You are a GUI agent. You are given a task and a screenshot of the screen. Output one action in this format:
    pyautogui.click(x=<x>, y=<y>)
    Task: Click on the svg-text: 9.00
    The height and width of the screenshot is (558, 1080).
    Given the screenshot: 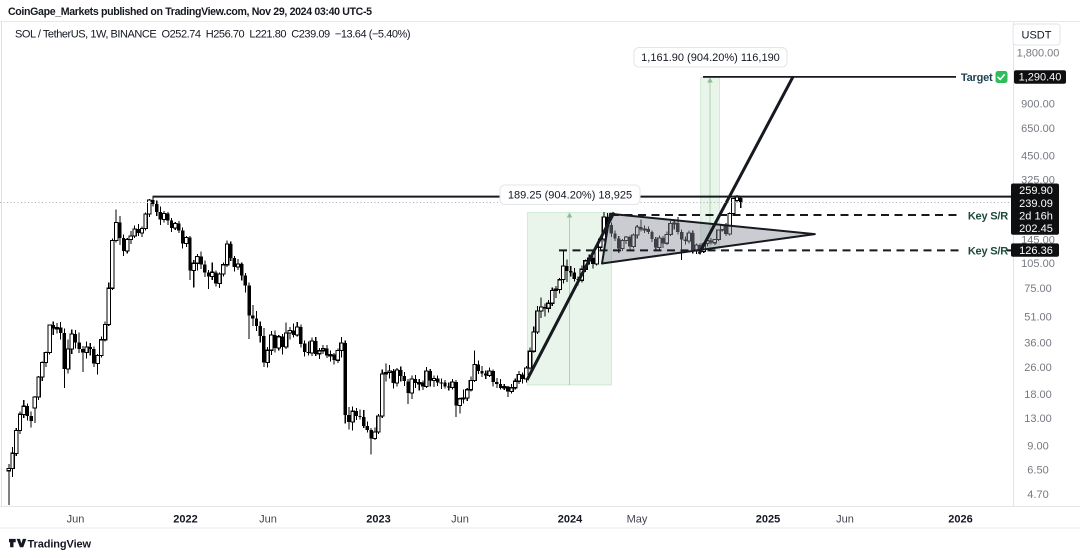 What is the action you would take?
    pyautogui.click(x=1037, y=447)
    